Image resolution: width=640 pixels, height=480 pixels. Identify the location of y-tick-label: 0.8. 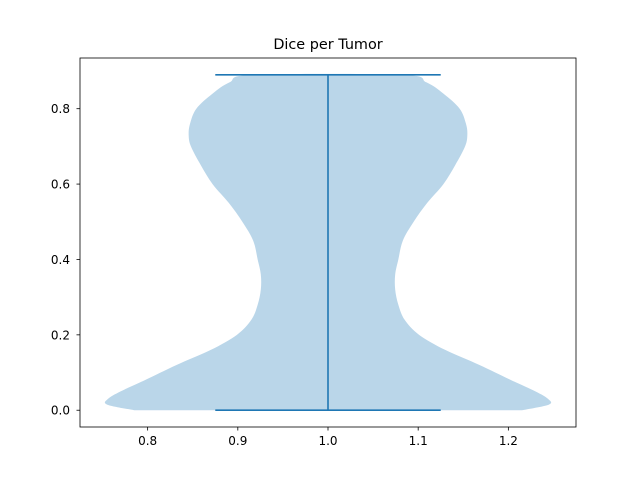
(60, 109).